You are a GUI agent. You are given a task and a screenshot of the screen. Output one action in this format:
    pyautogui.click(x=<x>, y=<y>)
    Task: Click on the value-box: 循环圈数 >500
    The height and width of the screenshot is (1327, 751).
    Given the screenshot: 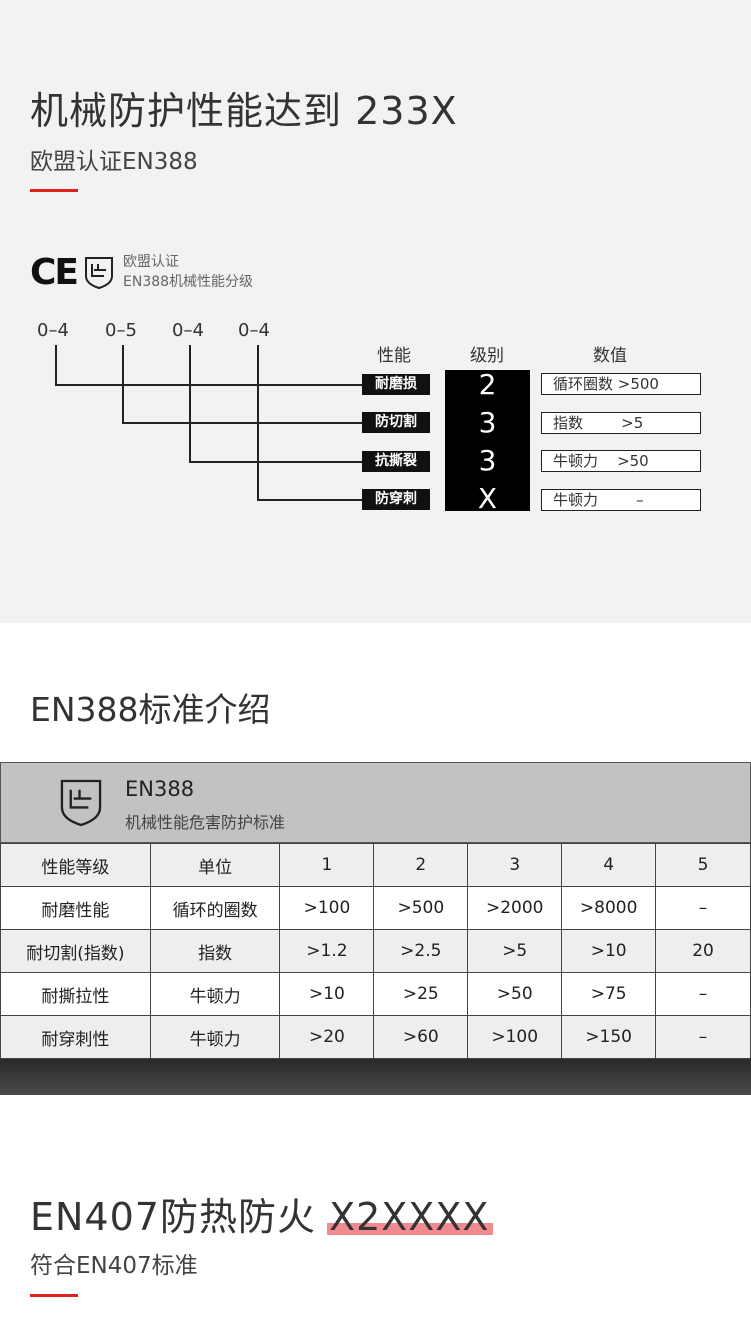 What is the action you would take?
    pyautogui.click(x=621, y=384)
    